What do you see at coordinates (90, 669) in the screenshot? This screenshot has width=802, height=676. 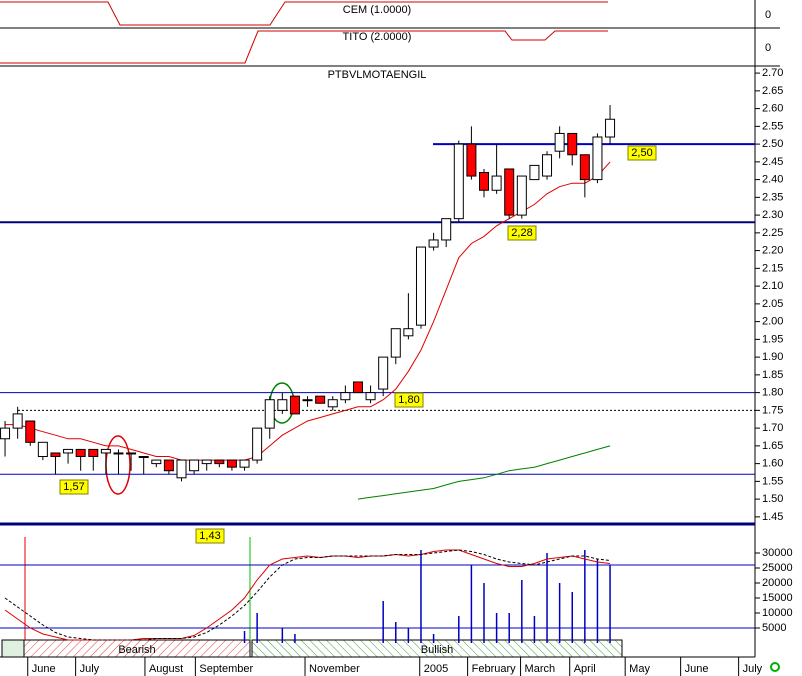 I see `x-tick-label: July` at bounding box center [90, 669].